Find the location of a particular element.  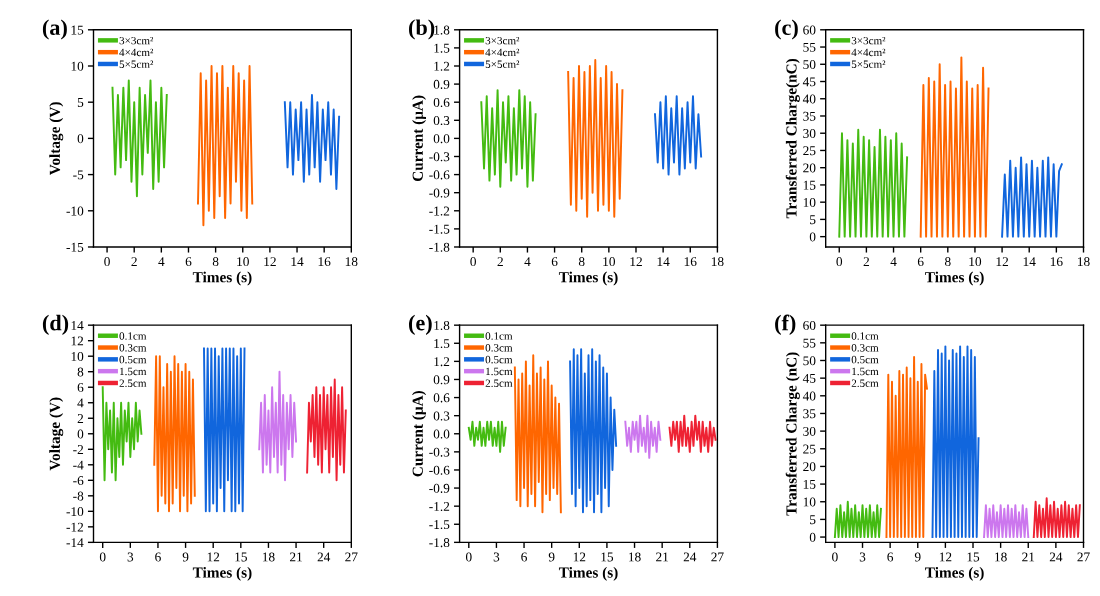

chart-title: (a) is located at coordinates (54, 29).